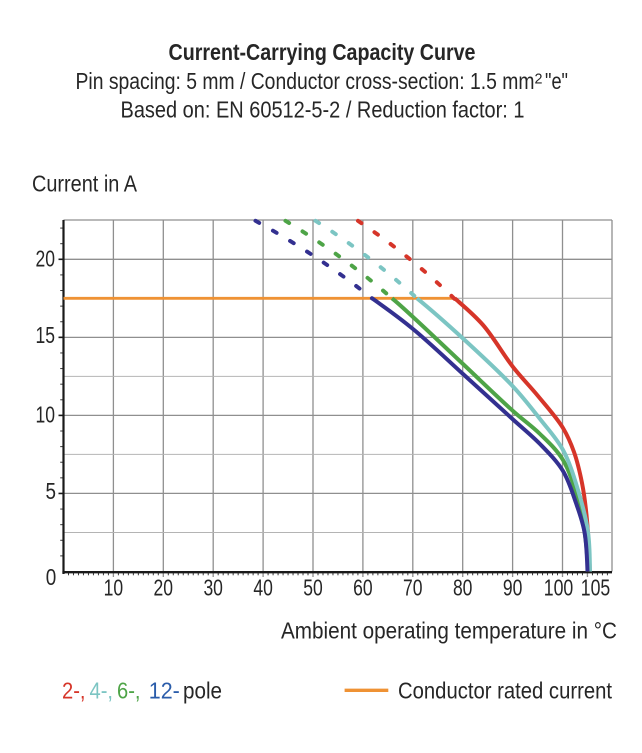 The height and width of the screenshot is (753, 642). I want to click on svg-text: 70, so click(413, 587).